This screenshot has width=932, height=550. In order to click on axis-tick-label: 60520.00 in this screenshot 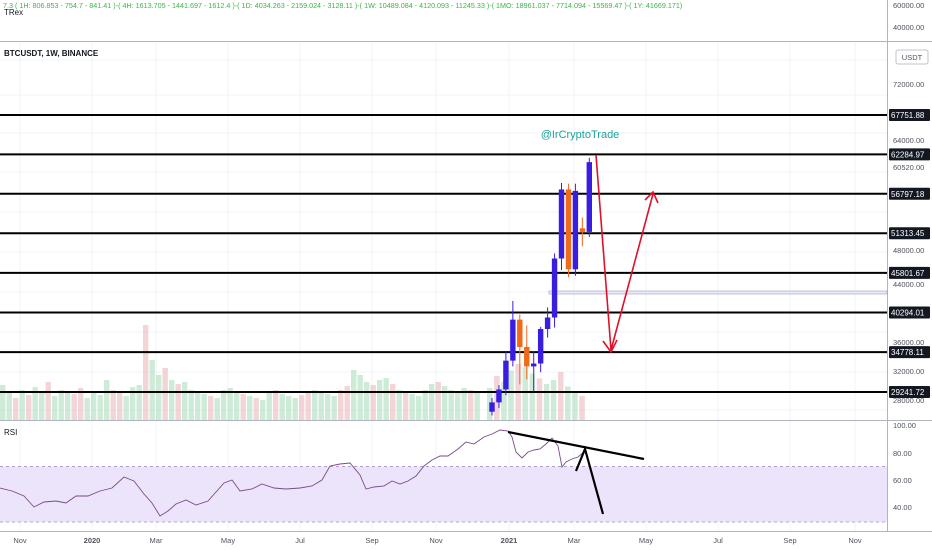, I will do `click(908, 167)`.